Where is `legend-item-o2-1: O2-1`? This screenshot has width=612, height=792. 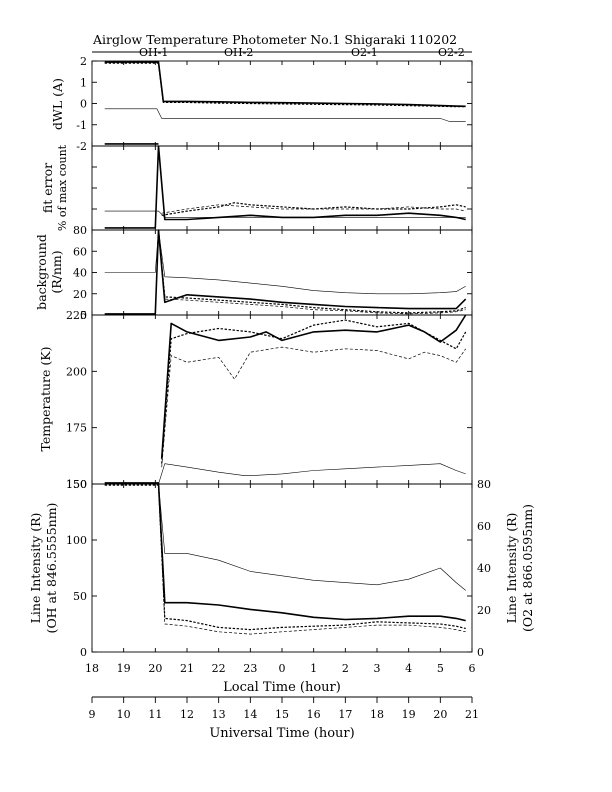
legend-item-o2-1: O2-1 is located at coordinates (364, 52).